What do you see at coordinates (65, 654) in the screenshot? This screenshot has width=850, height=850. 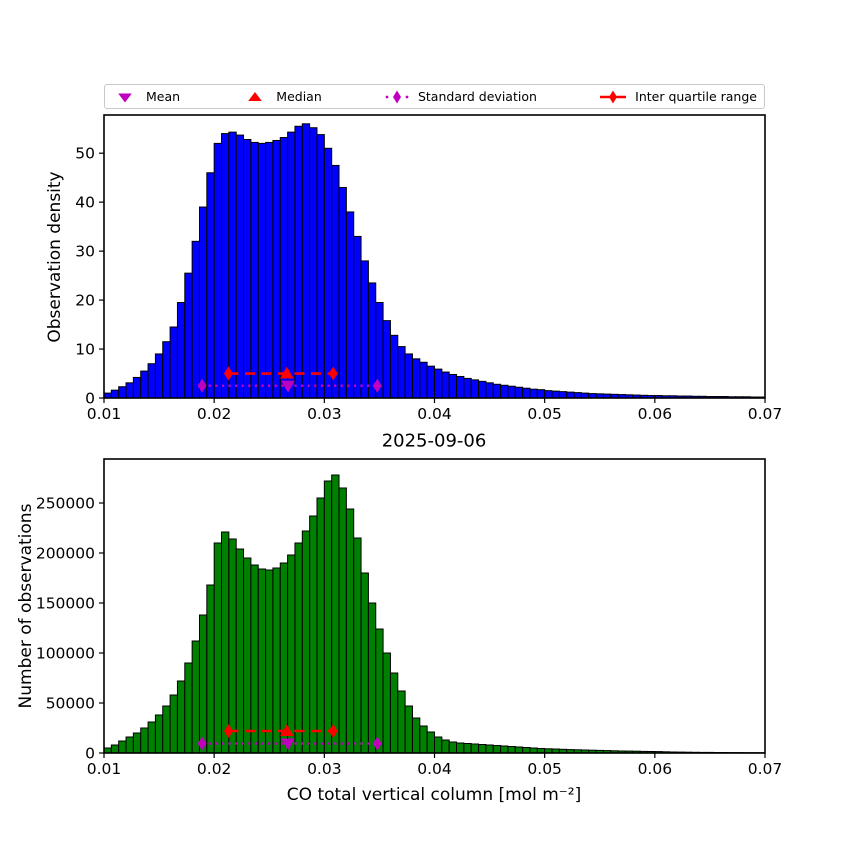 I see `y-tick-label: 100000` at bounding box center [65, 654].